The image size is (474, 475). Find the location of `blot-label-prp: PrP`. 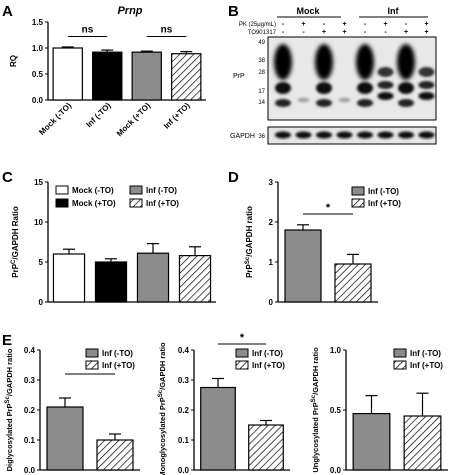

blot-label-prp: PrP is located at coordinates (239, 76).